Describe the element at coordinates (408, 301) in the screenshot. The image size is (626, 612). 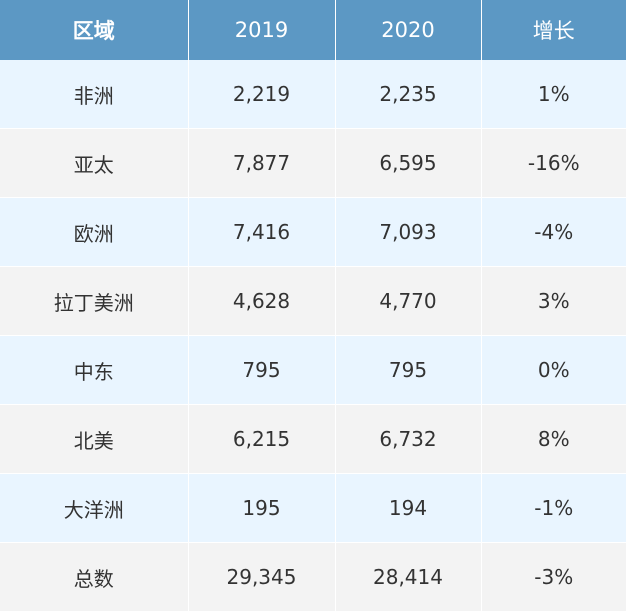
I see `cell-2020: 4,770` at that location.